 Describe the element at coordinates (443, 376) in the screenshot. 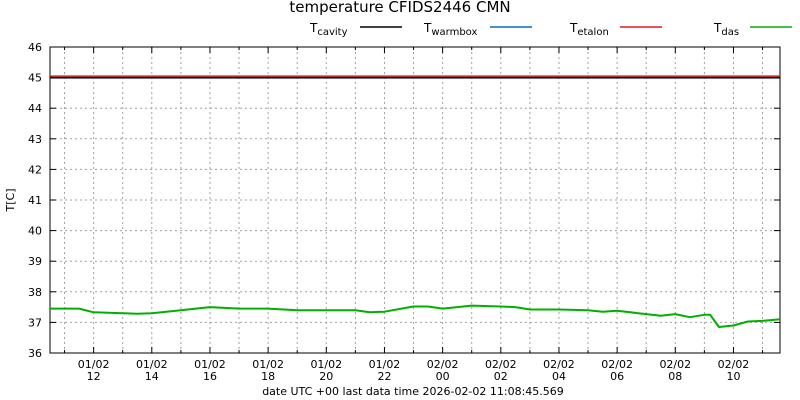

I see `x-tick-label-hour: 00` at that location.